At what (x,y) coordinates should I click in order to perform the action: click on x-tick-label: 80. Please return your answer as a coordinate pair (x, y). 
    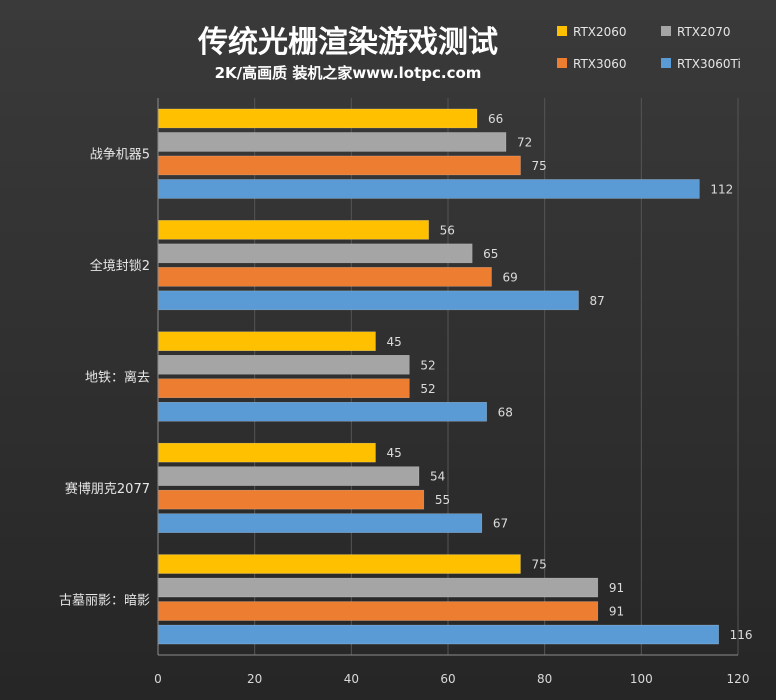
    Looking at the image, I should click on (544, 679).